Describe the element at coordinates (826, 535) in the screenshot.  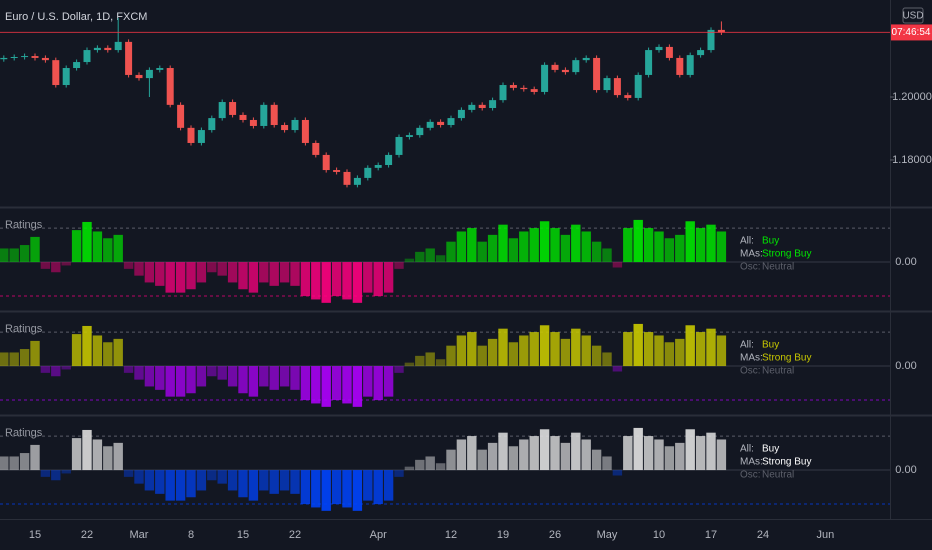
I see `time-tick-label: Jun` at that location.